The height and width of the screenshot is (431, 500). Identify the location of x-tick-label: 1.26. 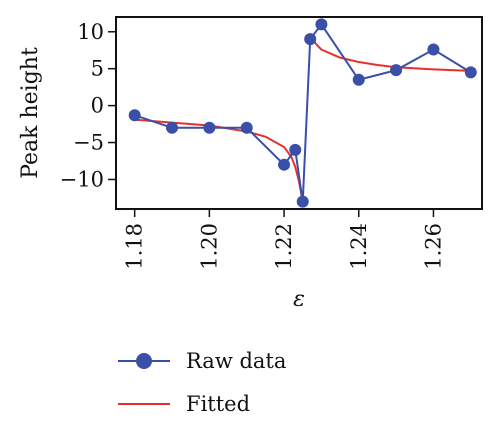
(433, 246).